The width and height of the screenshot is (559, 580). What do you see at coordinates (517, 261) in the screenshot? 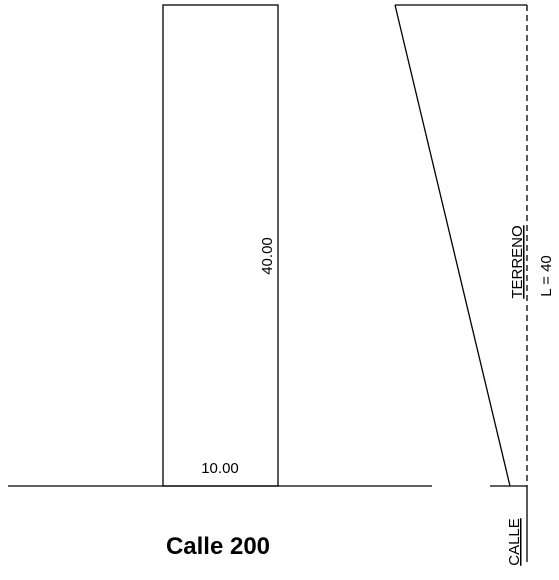
I see `terrain-label: TERRENO` at bounding box center [517, 261].